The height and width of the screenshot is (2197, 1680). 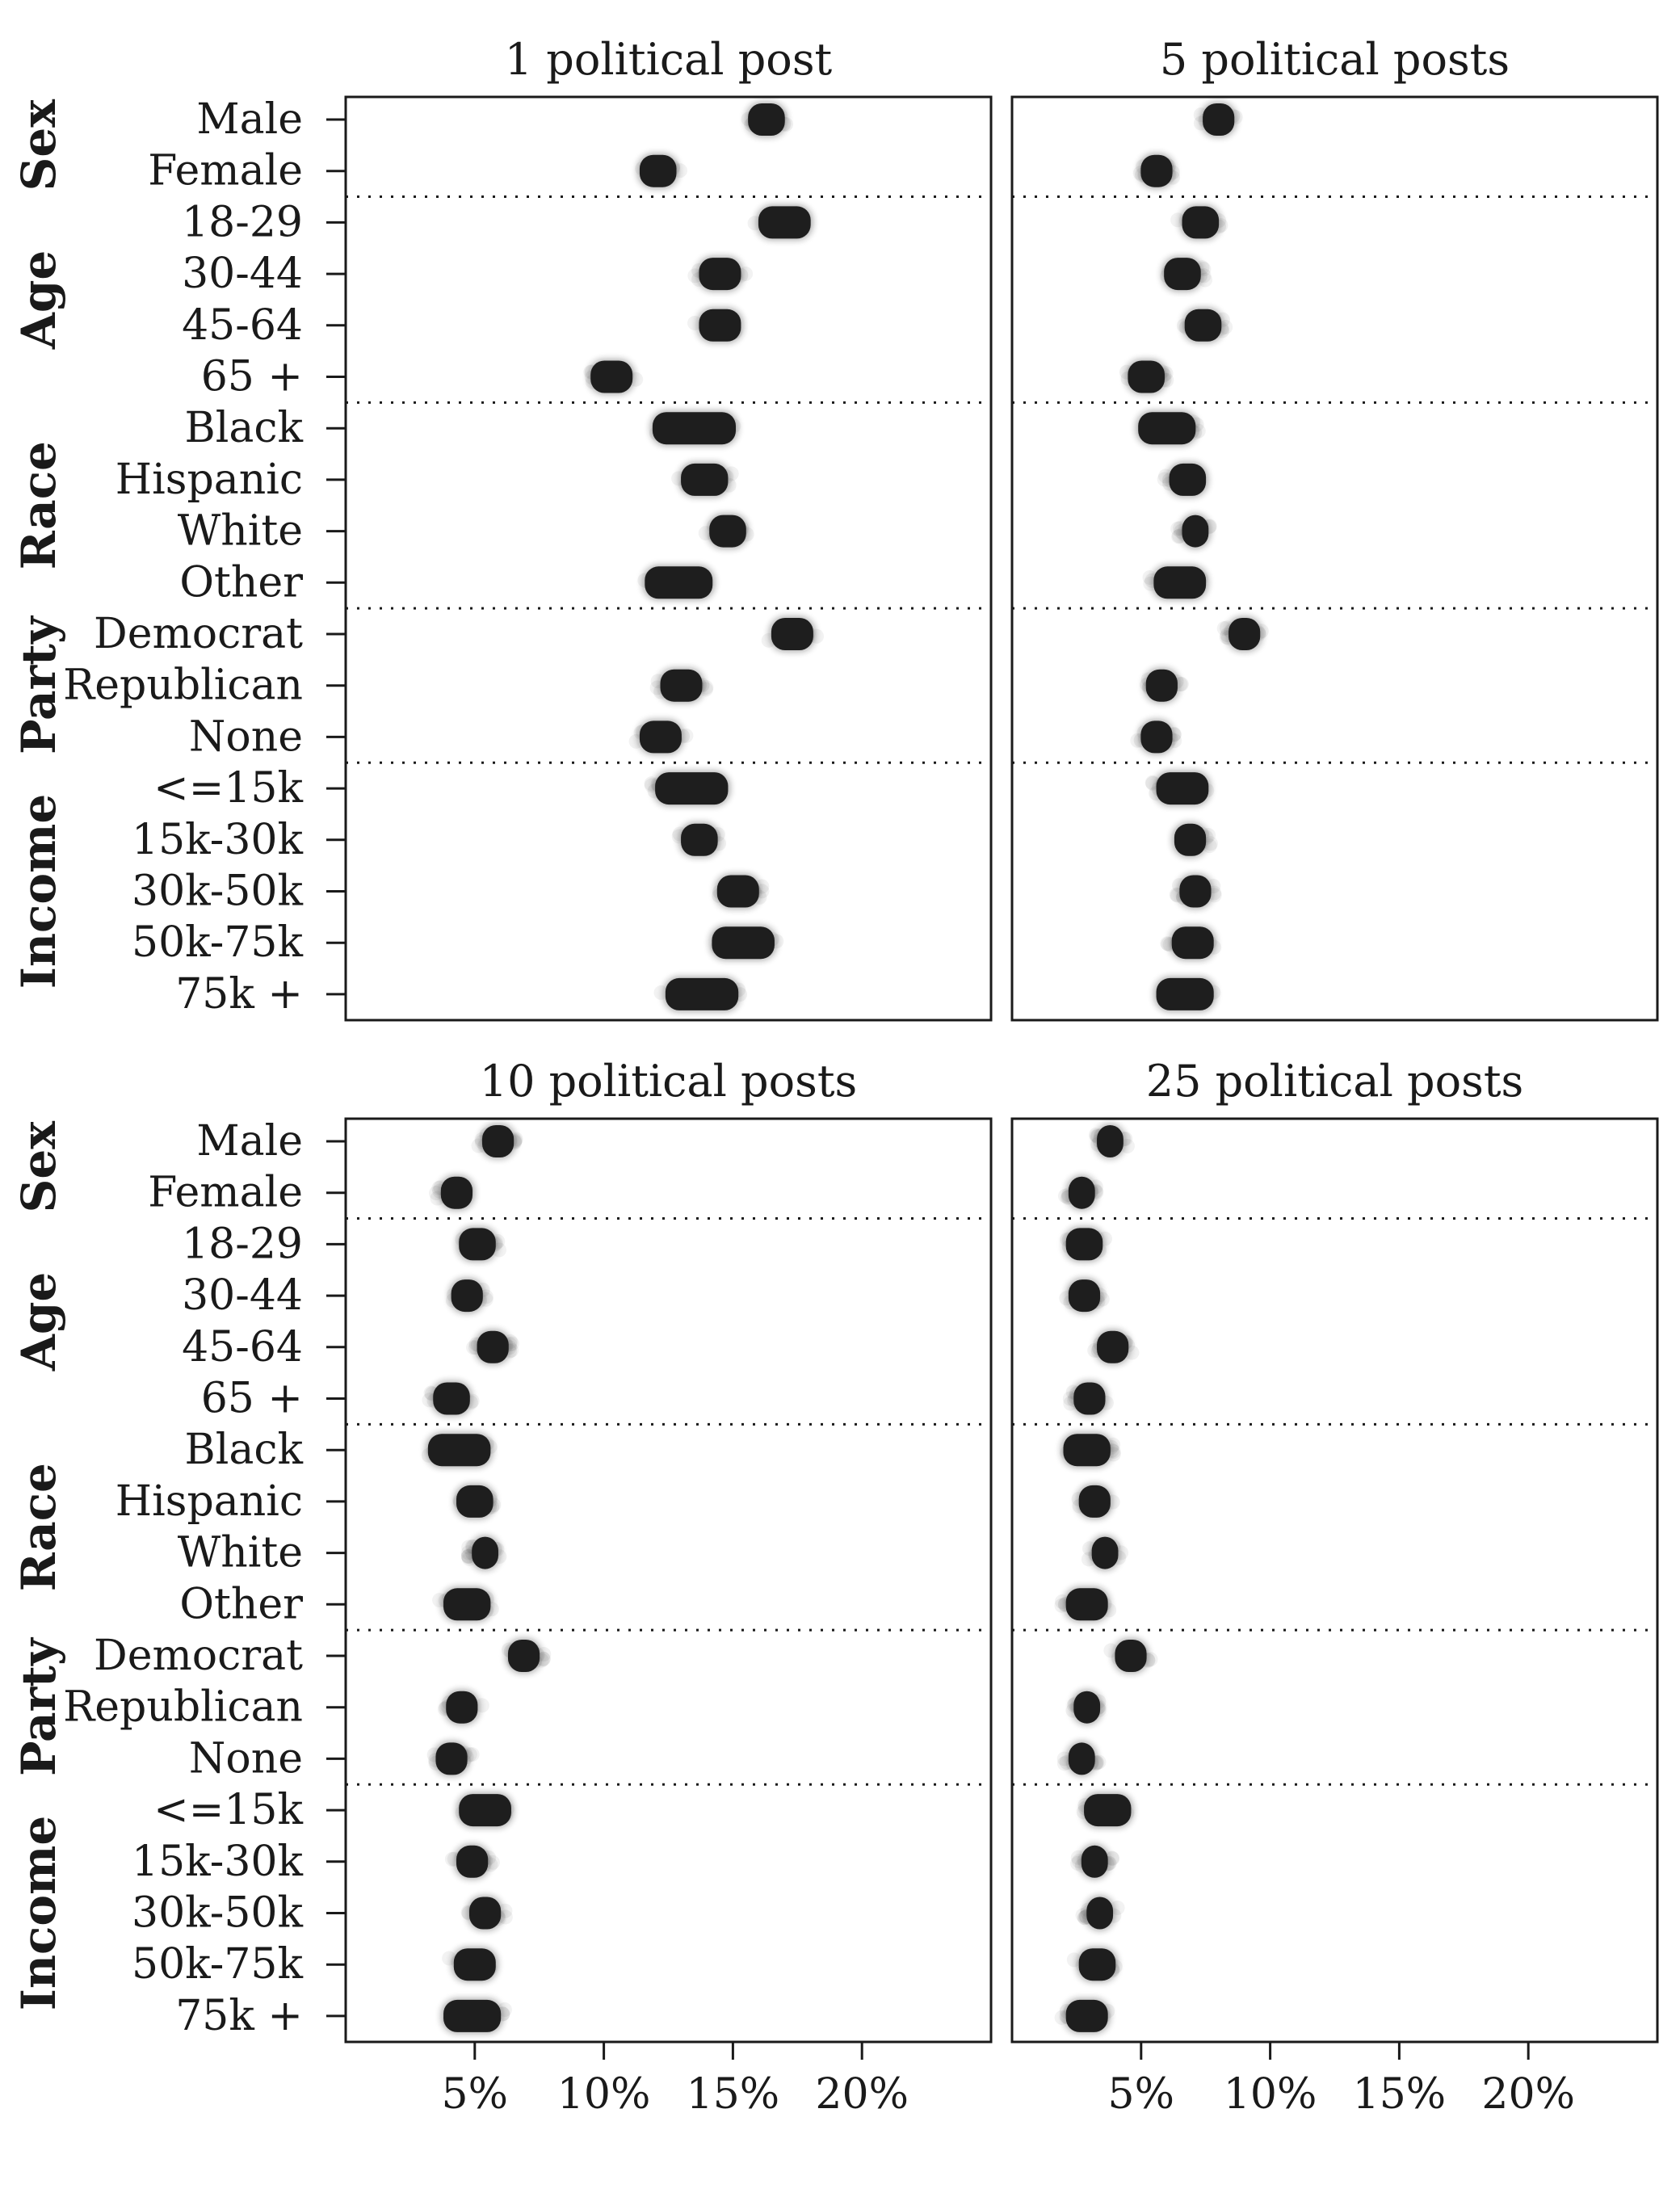 What do you see at coordinates (39, 300) in the screenshot?
I see `group-label: Age` at bounding box center [39, 300].